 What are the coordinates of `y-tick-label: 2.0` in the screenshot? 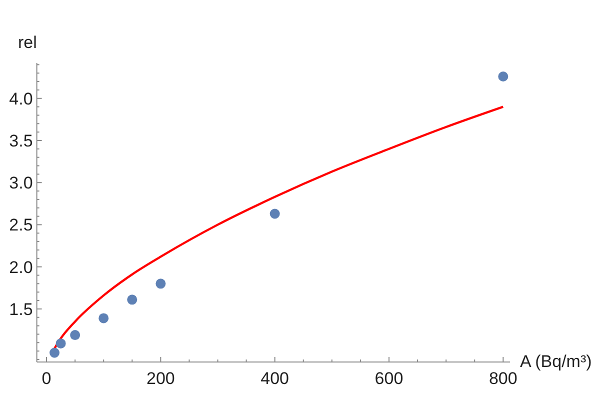 It's located at (21, 267).